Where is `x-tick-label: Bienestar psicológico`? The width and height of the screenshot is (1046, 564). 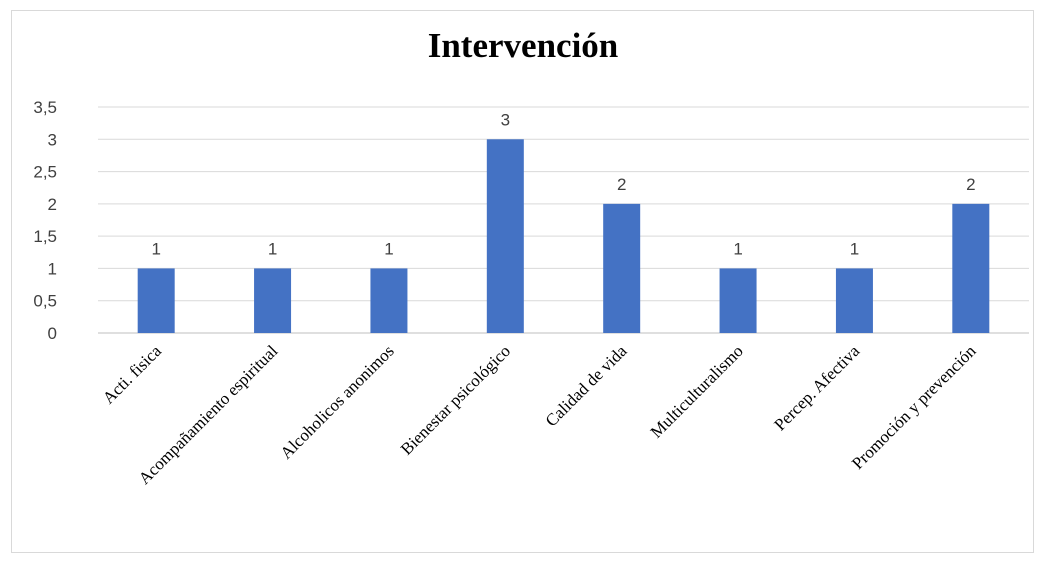
x-tick-label: Bienestar psicológico is located at coordinates (455, 399).